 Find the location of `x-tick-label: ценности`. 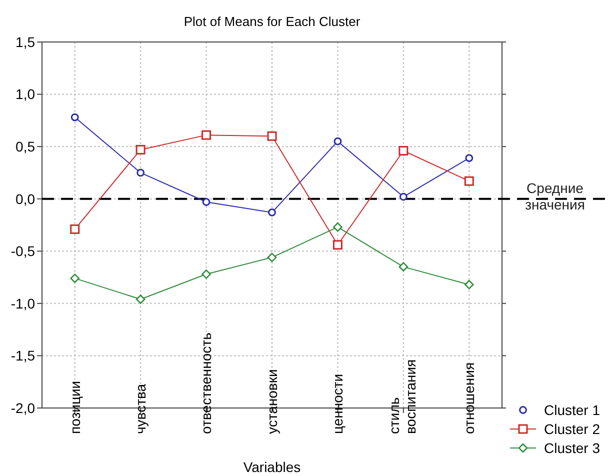

x-tick-label: ценности is located at coordinates (338, 404).